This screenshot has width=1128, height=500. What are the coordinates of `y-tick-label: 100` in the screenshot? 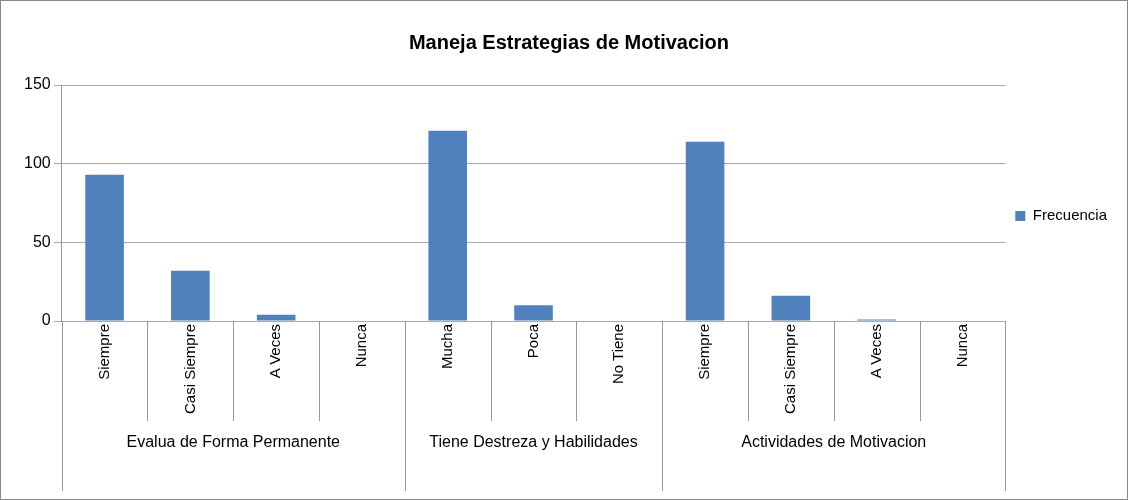 It's located at (37, 163).